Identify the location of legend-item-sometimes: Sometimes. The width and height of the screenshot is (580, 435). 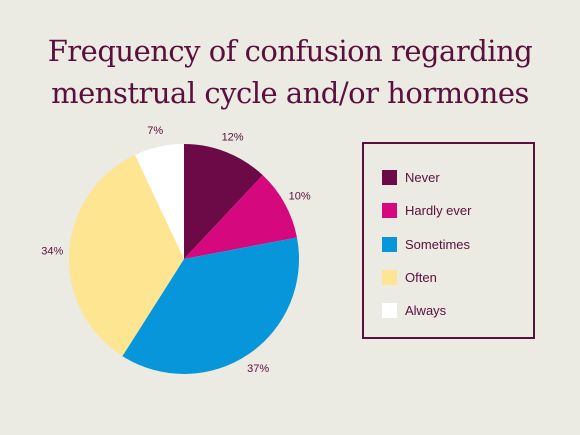
(426, 244).